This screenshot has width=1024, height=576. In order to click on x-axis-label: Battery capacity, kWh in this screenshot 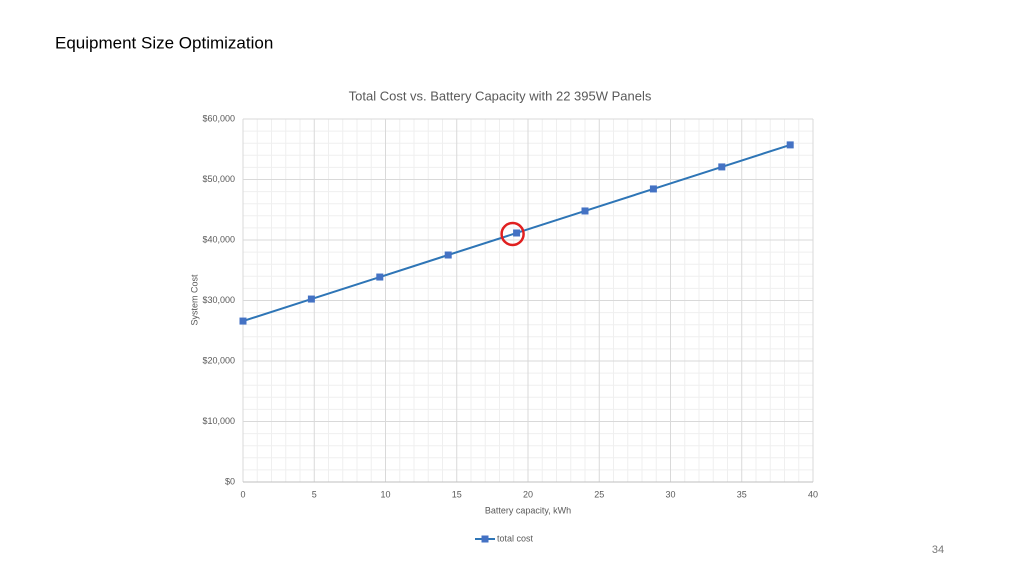, I will do `click(528, 510)`.